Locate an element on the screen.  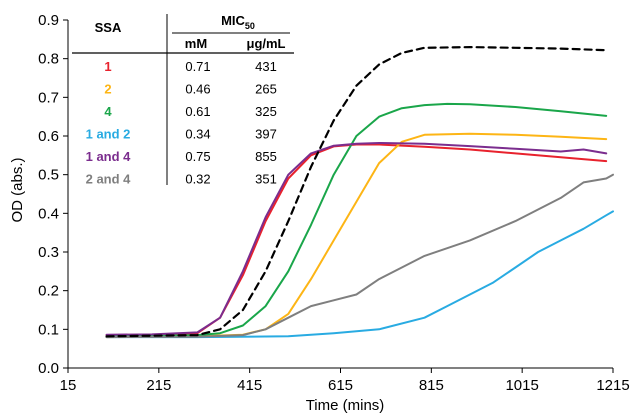
table-row-label: 2 and 4 is located at coordinates (109, 179).